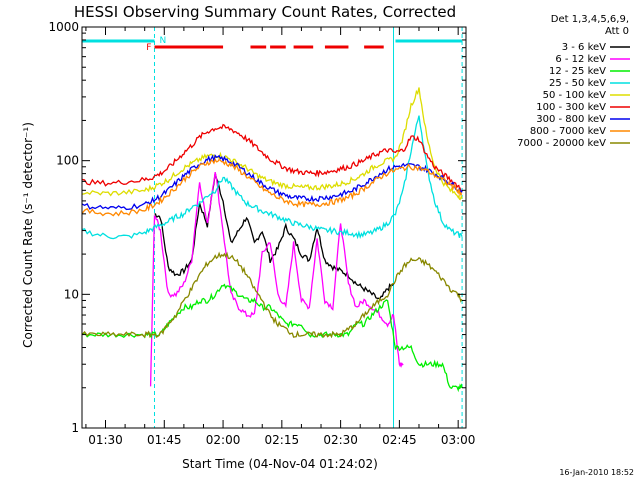 The width and height of the screenshot is (640, 480). Describe the element at coordinates (571, 107) in the screenshot. I see `legend-label: 100 - 300 keV` at that location.